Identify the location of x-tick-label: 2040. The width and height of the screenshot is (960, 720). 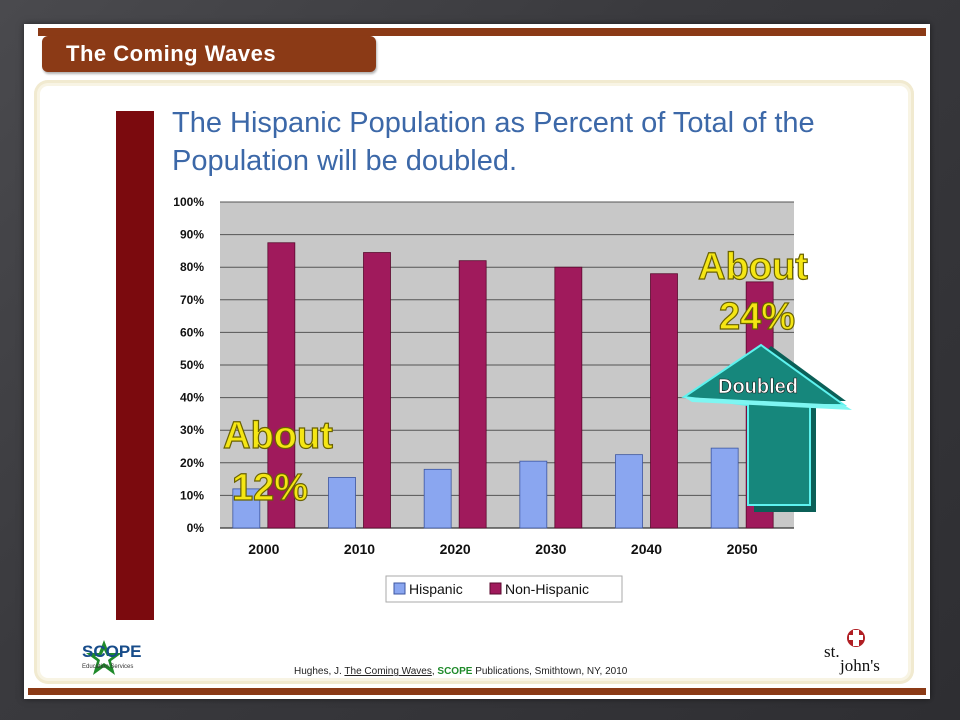
(646, 549).